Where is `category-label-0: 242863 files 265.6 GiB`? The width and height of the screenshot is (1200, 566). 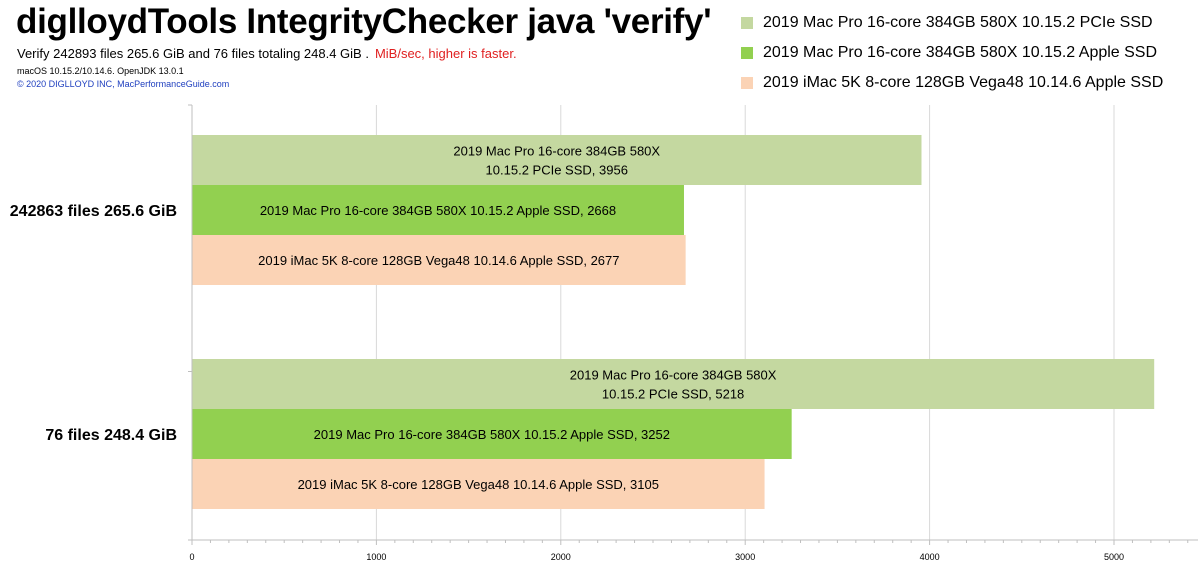 category-label-0: 242863 files 265.6 GiB is located at coordinates (93, 211).